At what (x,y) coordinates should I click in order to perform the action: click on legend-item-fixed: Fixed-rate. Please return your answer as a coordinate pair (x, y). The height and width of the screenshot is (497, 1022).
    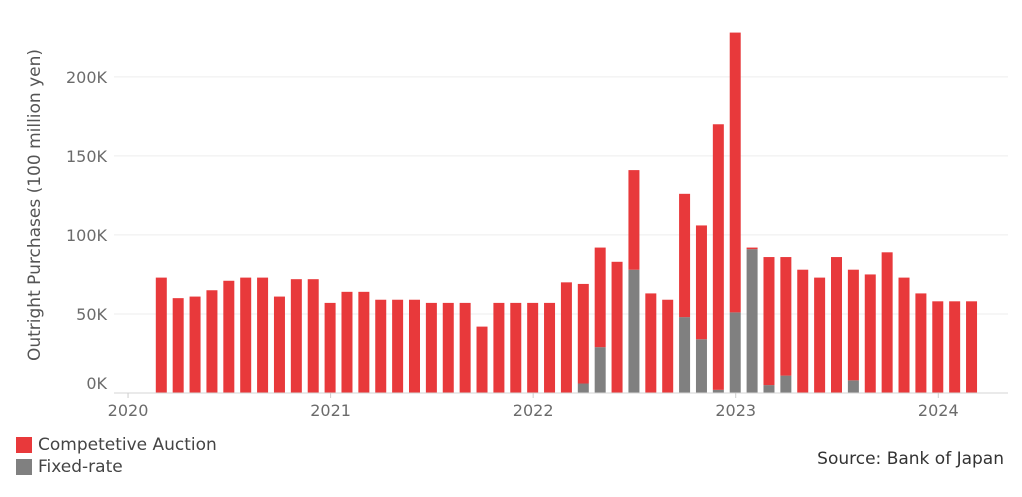
    Looking at the image, I should click on (116, 467).